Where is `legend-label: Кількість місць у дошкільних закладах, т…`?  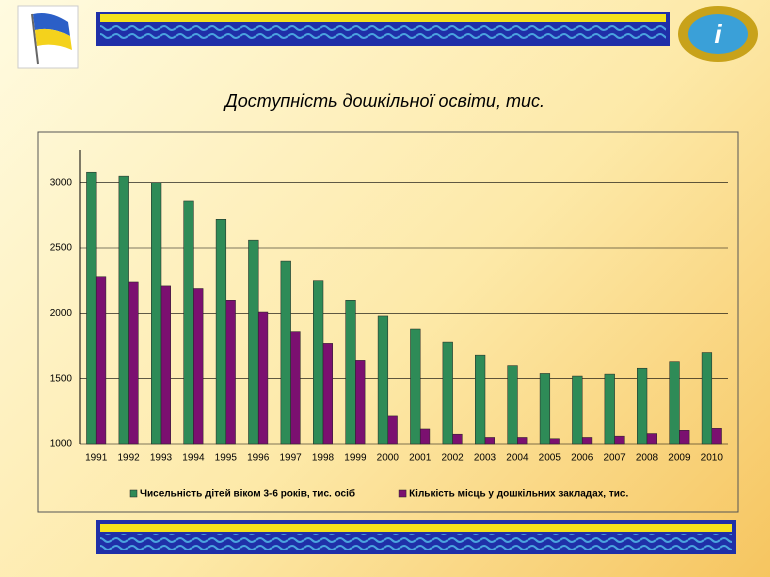 legend-label: Кількість місць у дошкільних закладах, т… is located at coordinates (518, 494).